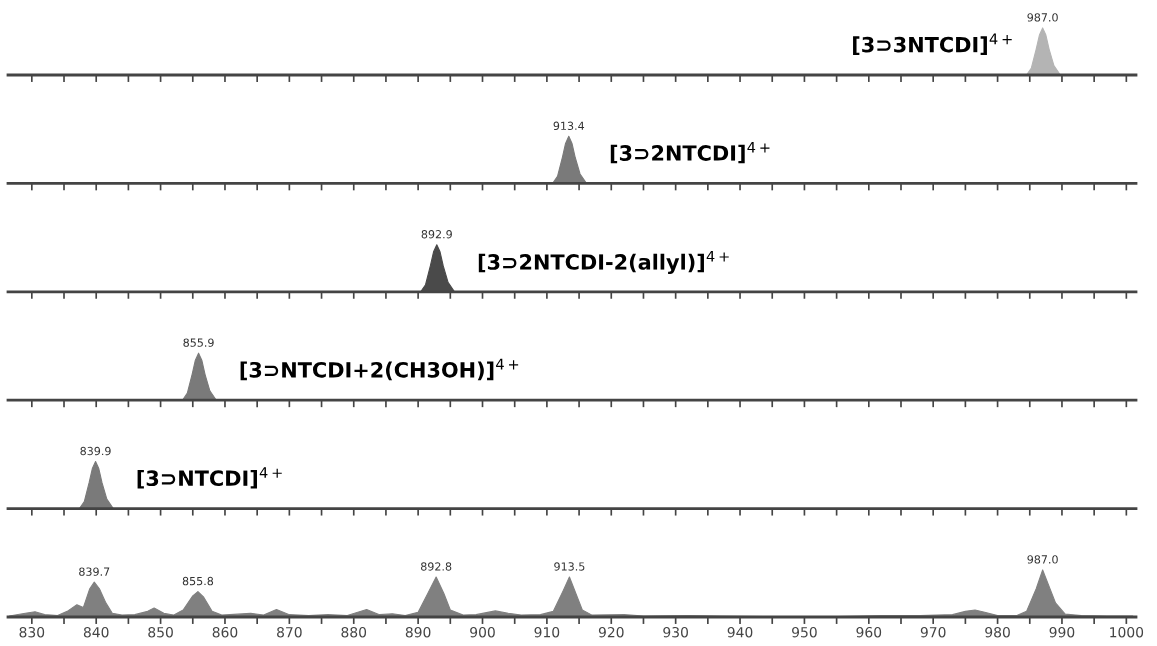  What do you see at coordinates (804, 632) in the screenshot?
I see `x-tick-label: 950` at bounding box center [804, 632].